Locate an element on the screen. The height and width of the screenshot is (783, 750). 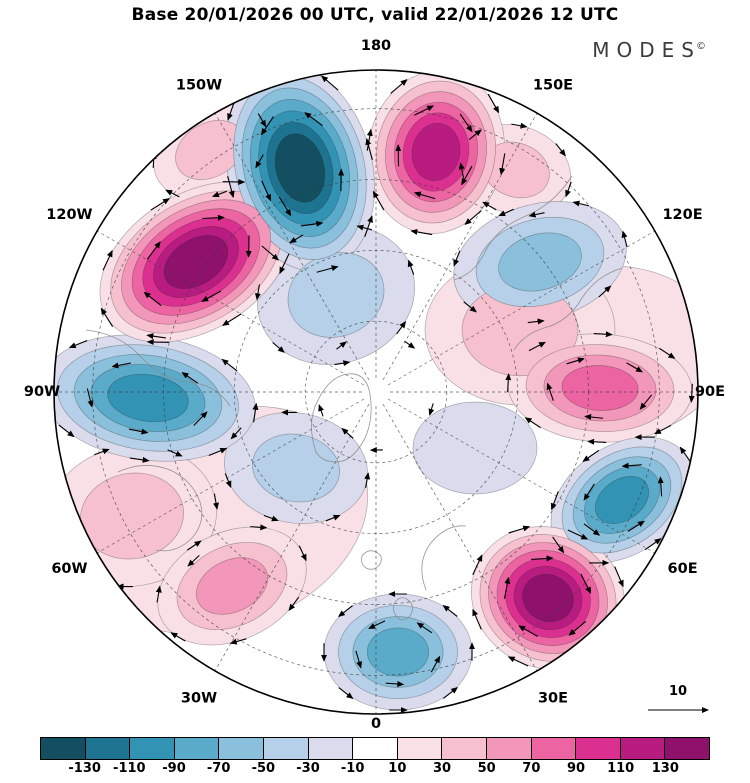
colorbar-tick-label: -50 is located at coordinates (263, 768).